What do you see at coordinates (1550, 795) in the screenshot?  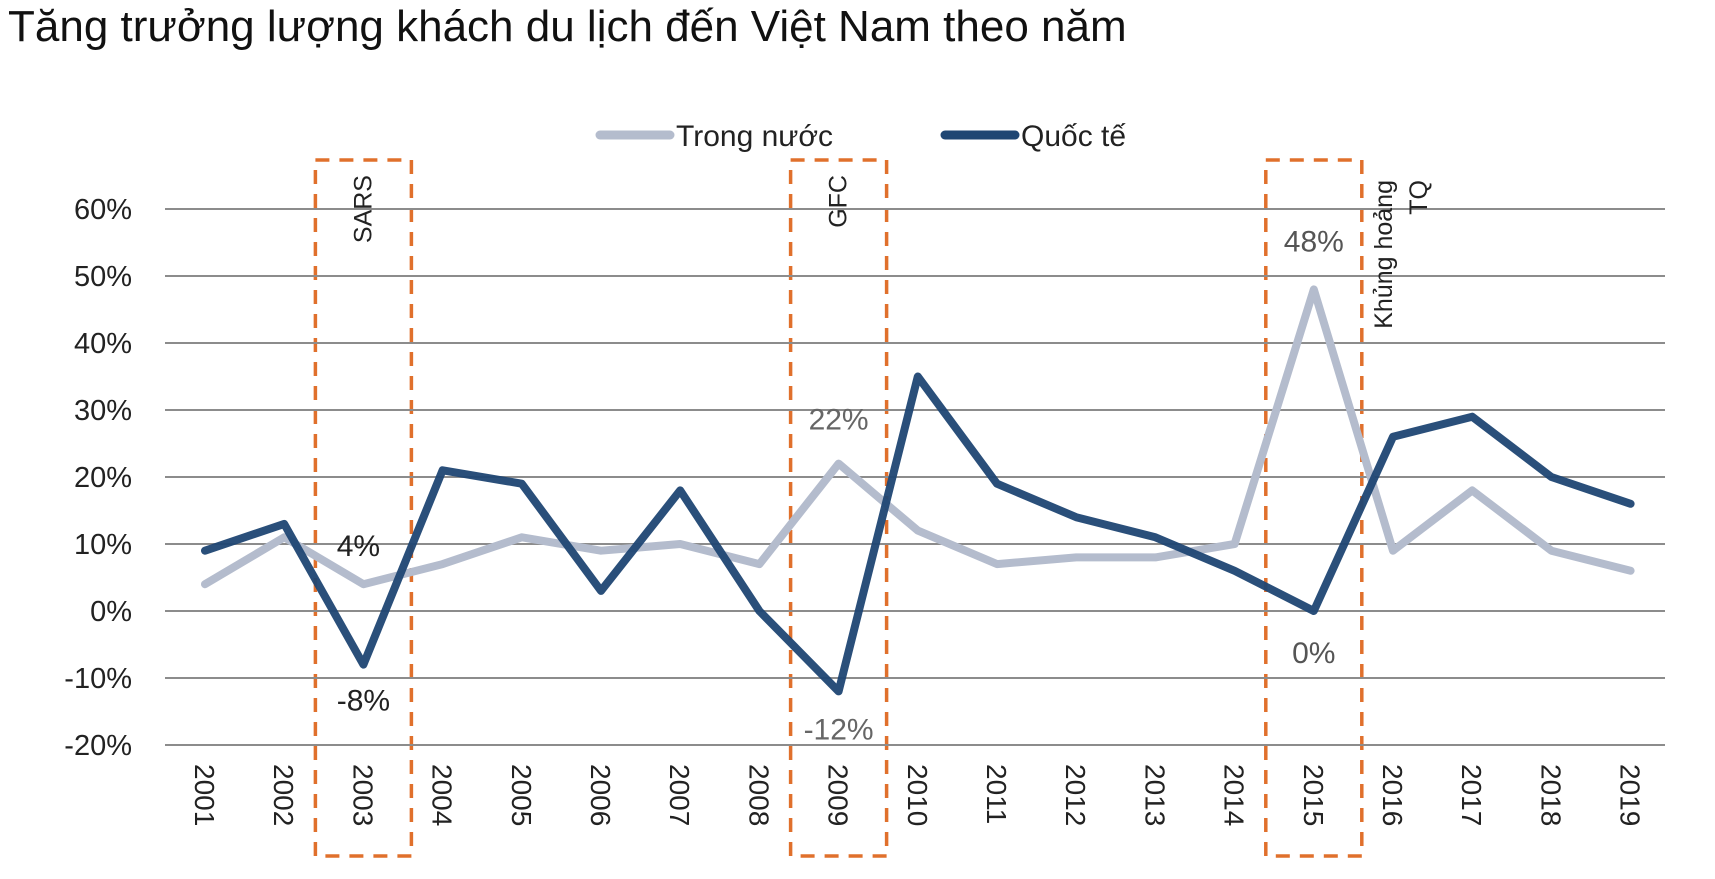 I see `x-tick-label: 2018` at bounding box center [1550, 795].